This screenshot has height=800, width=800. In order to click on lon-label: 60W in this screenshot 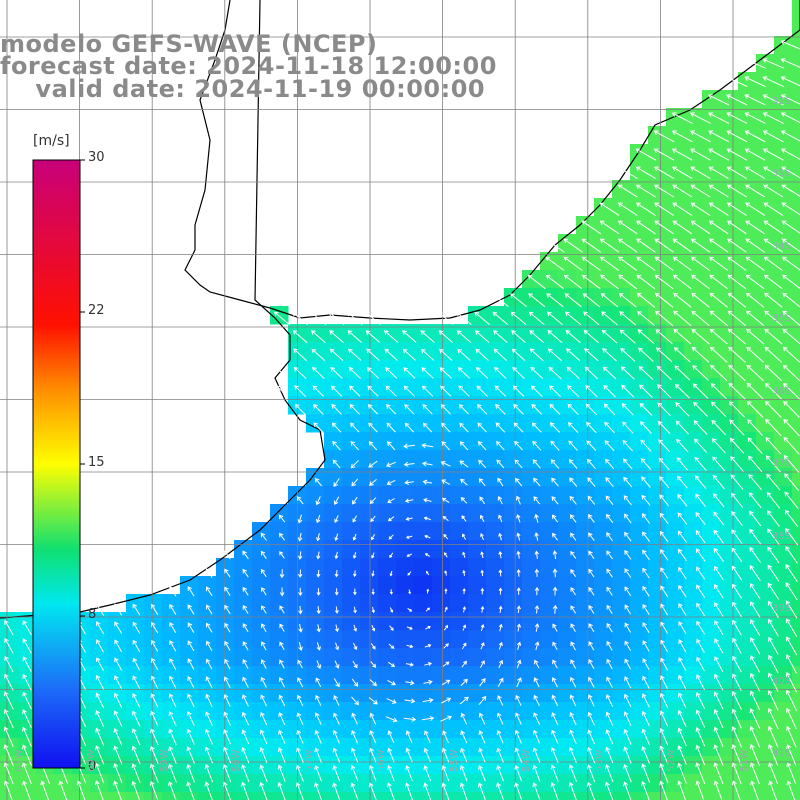, I will do `click(91, 760)`.